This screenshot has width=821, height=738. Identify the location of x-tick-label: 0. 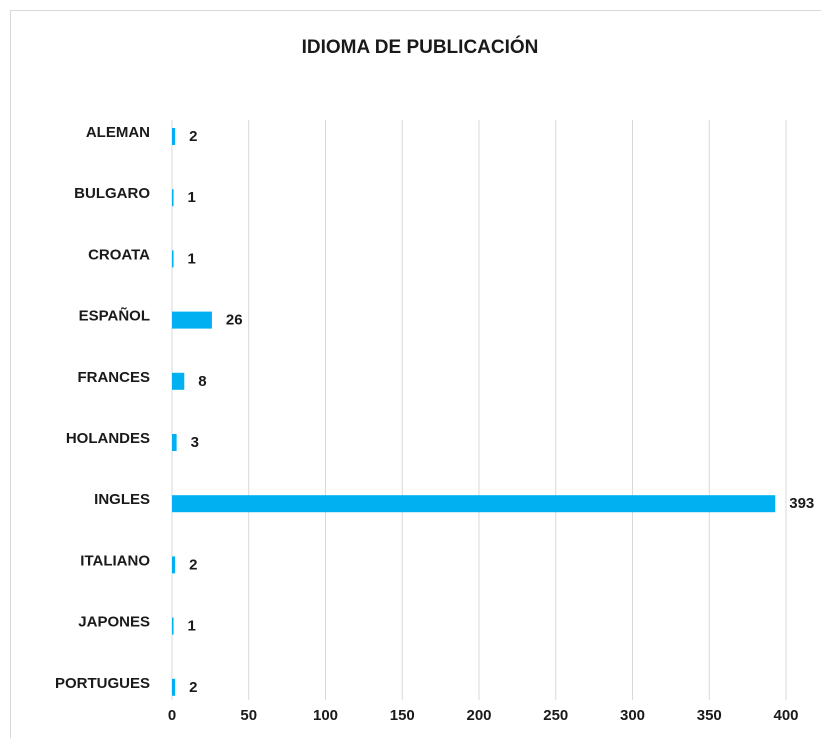
(172, 715).